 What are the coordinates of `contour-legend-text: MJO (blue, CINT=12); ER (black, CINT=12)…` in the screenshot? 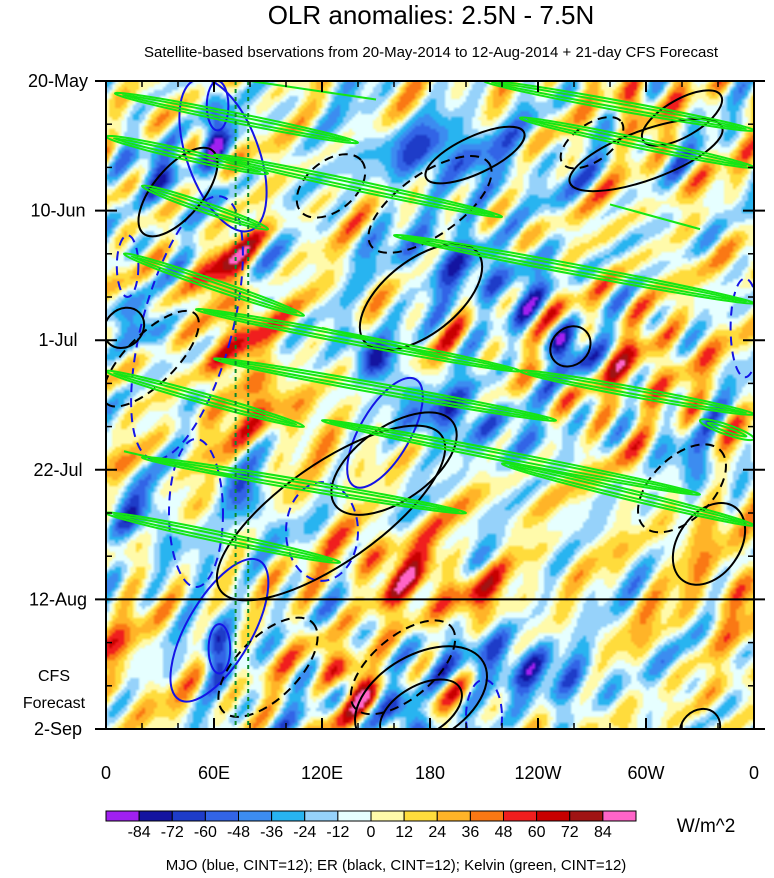 It's located at (396, 865).